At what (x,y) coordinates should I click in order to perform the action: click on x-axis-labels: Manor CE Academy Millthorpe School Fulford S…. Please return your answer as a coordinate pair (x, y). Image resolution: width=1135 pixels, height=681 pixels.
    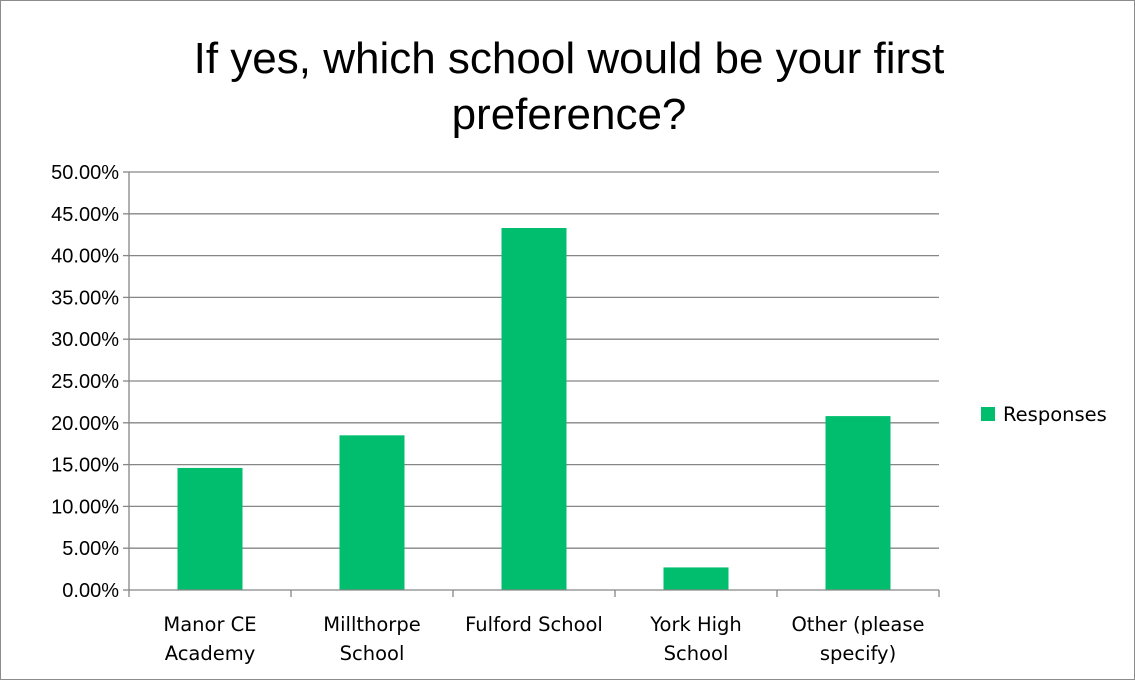
    Looking at the image, I should click on (543, 639).